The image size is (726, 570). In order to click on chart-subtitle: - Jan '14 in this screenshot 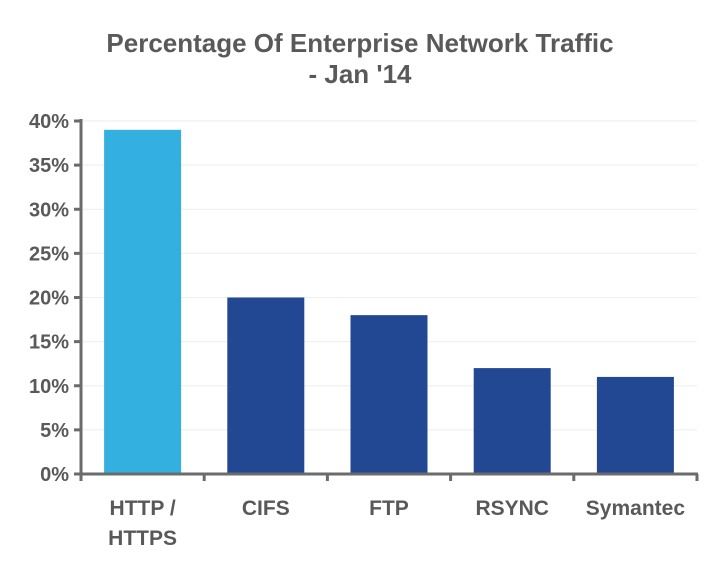, I will do `click(360, 74)`.